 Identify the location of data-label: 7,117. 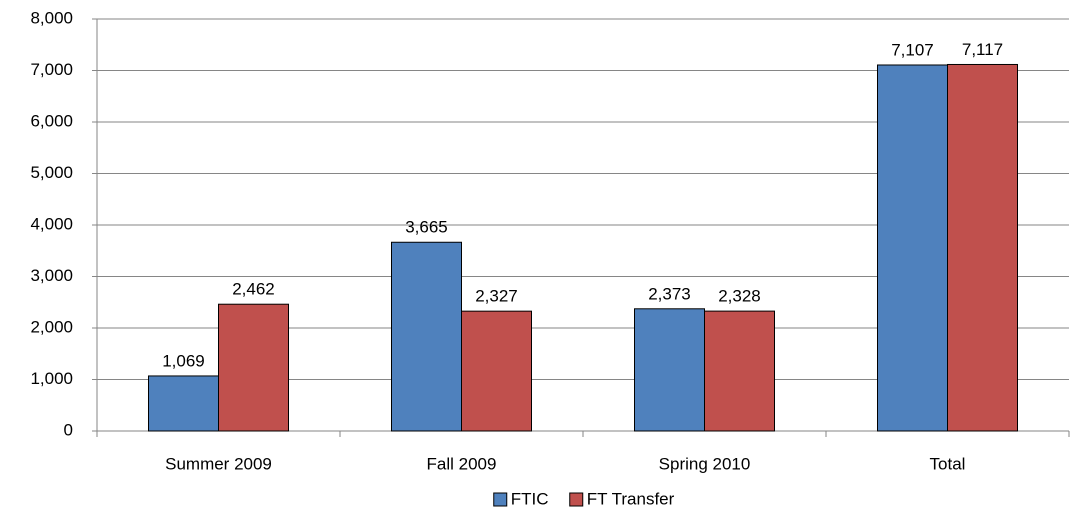
(982, 49).